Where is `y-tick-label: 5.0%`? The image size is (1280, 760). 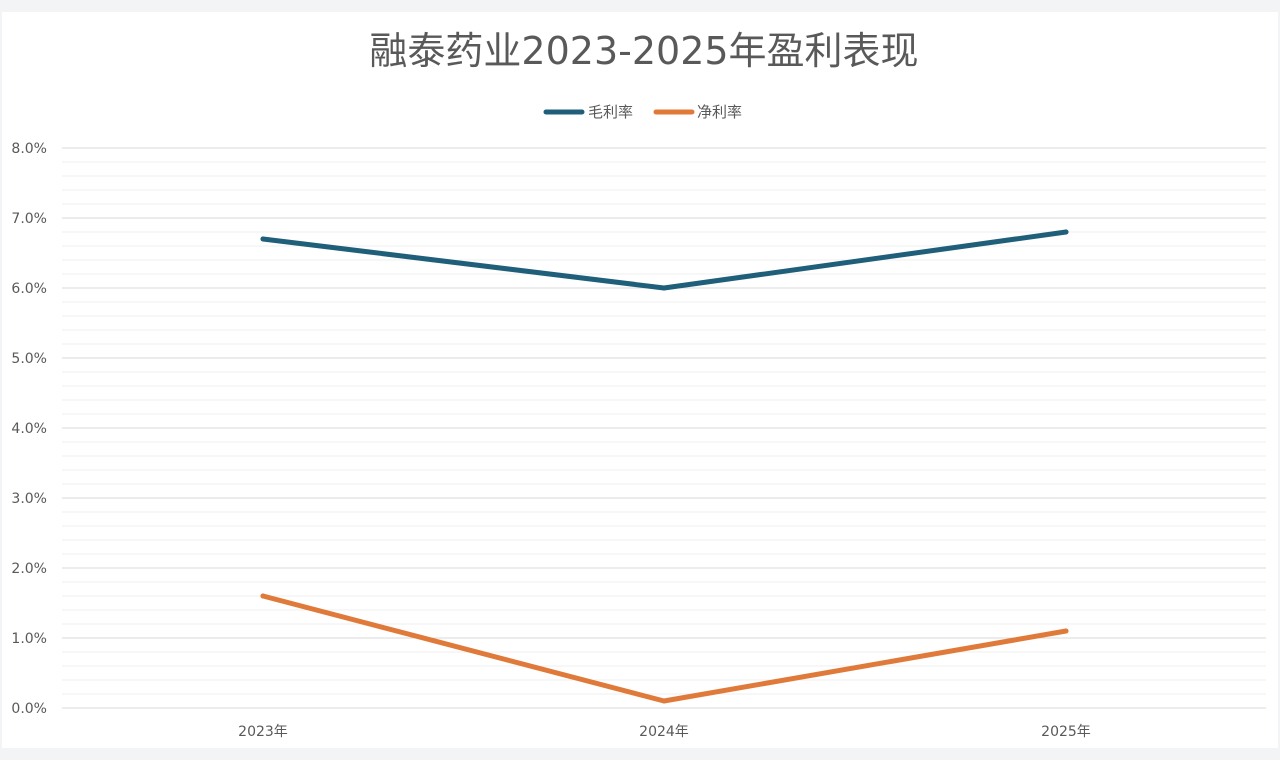 y-tick-label: 5.0% is located at coordinates (29, 359).